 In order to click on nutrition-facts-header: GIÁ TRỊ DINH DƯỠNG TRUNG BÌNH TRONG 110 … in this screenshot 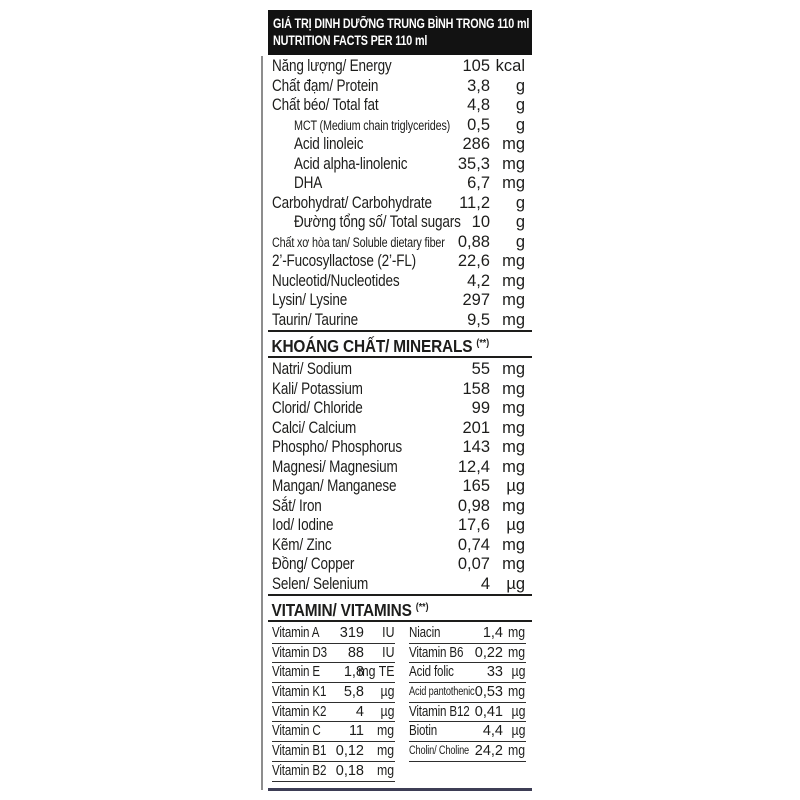, I will do `click(400, 32)`.